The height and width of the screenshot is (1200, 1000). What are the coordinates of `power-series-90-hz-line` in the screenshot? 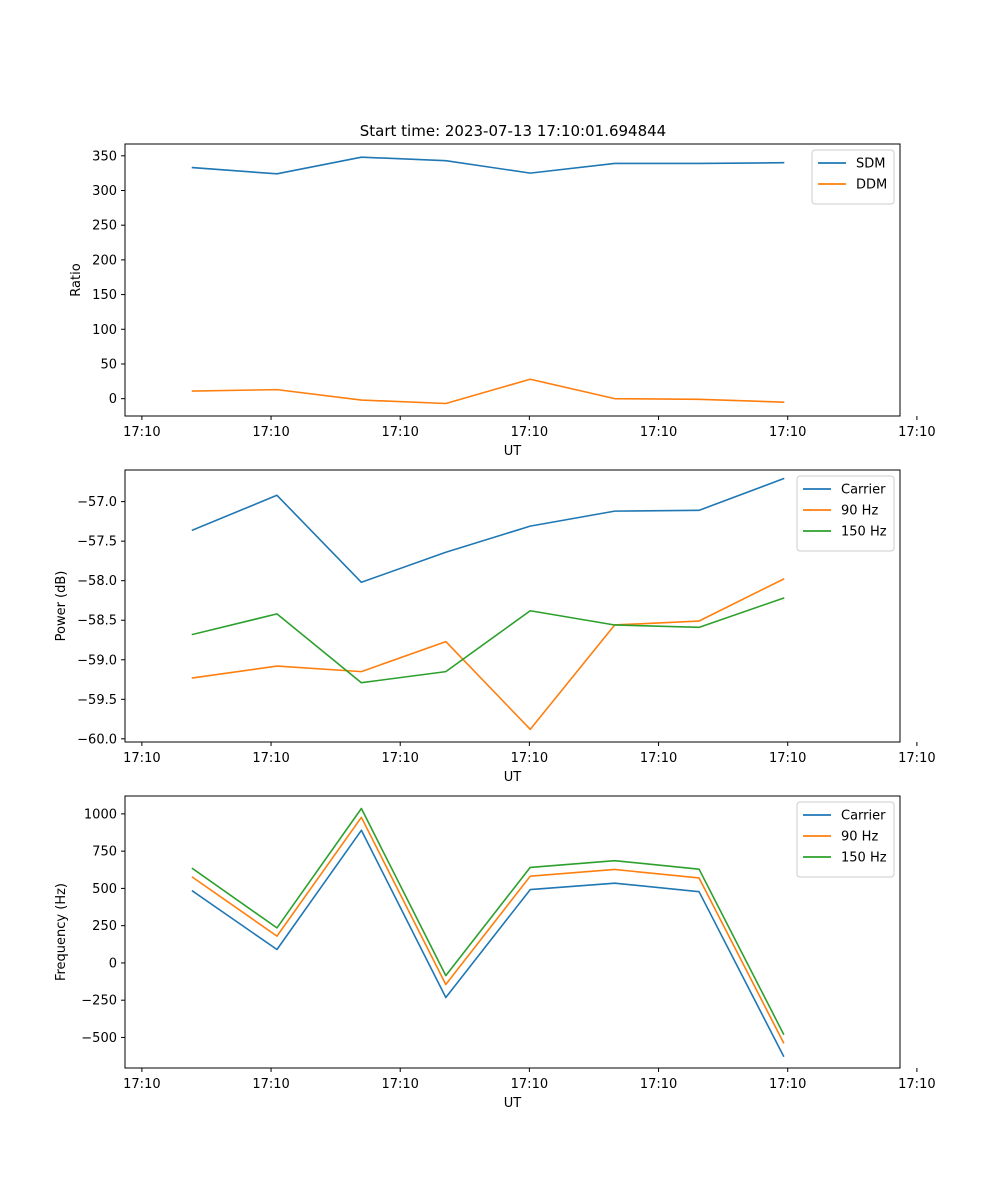 It's located at (488, 654).